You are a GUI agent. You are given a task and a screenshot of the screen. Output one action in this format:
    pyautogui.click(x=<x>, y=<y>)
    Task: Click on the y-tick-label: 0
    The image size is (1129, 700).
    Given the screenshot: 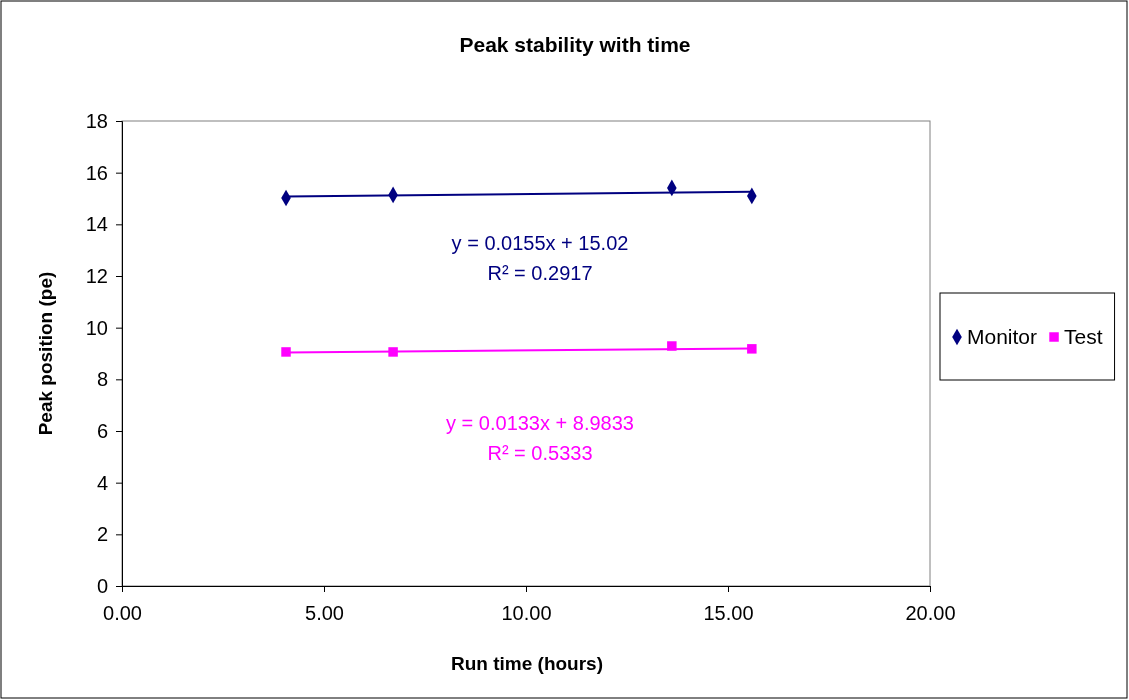 What is the action you would take?
    pyautogui.click(x=102, y=585)
    